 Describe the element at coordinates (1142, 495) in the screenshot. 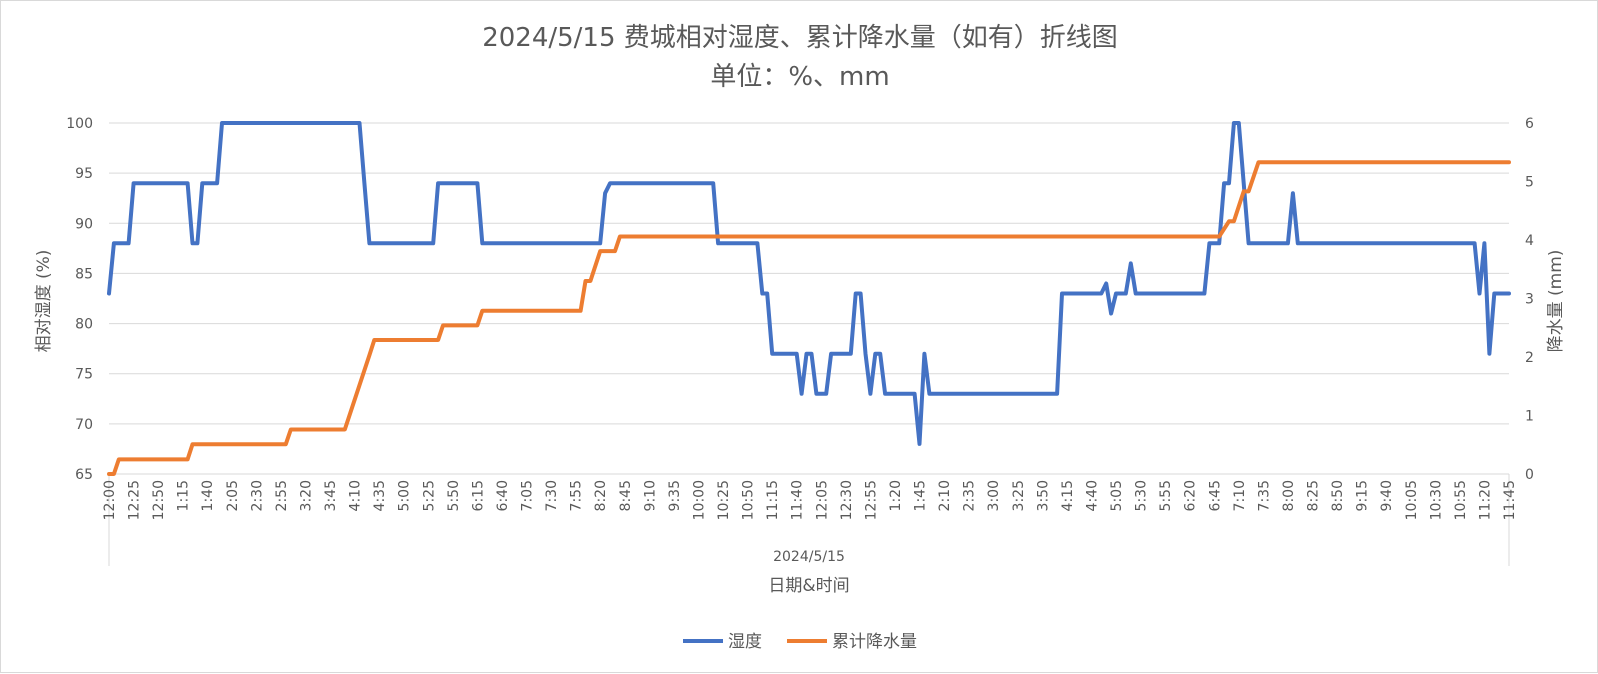

I see `x-tick-label: 5:30` at that location.